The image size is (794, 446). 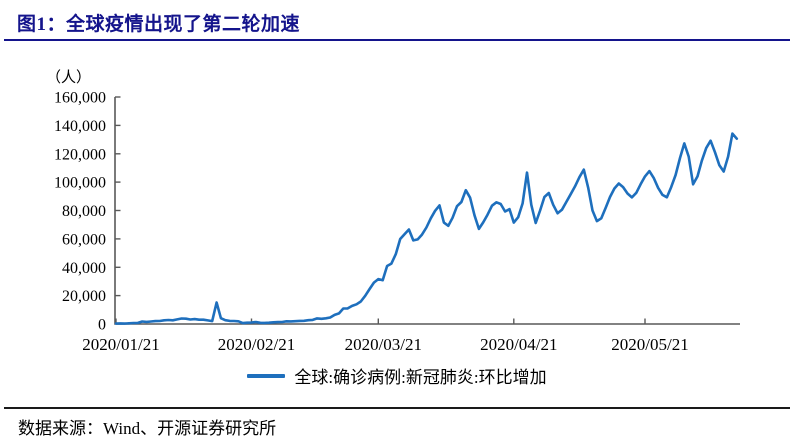 I want to click on legend-line-swatch, so click(x=266, y=375).